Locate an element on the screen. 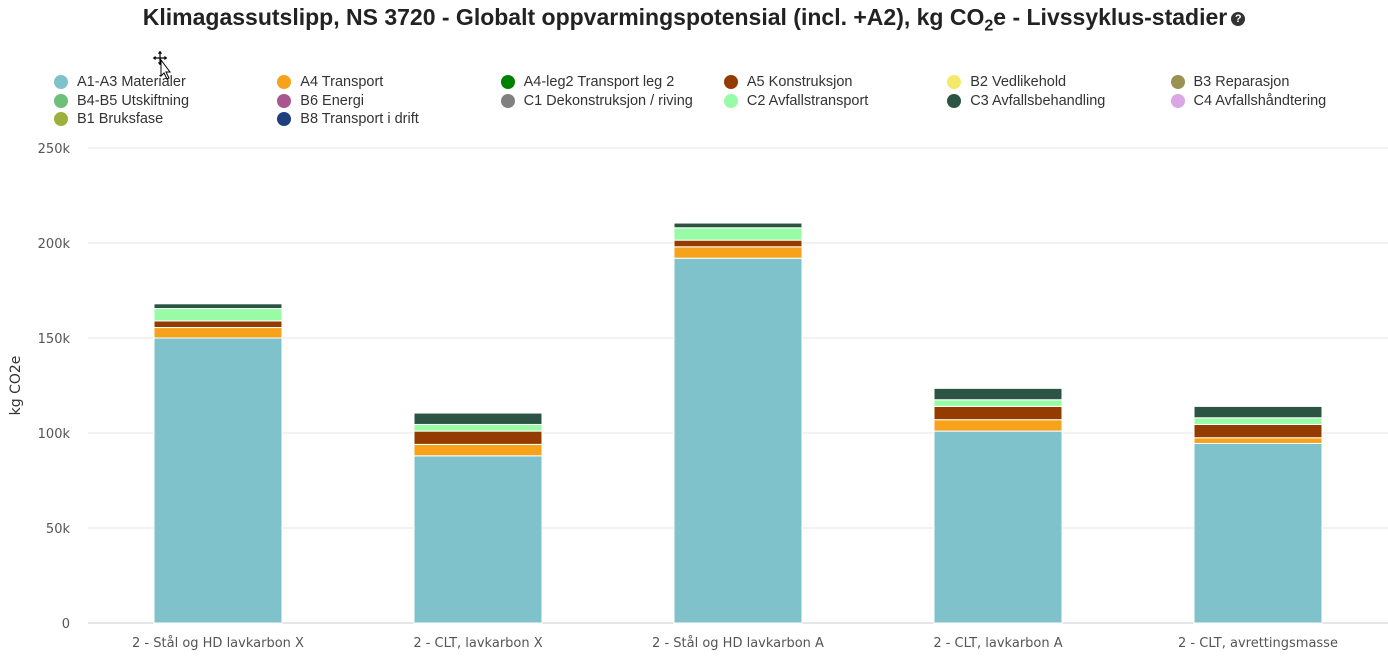 This screenshot has width=1388, height=663. legend-label: C1 Dekonstruksjon / riving is located at coordinates (608, 100).